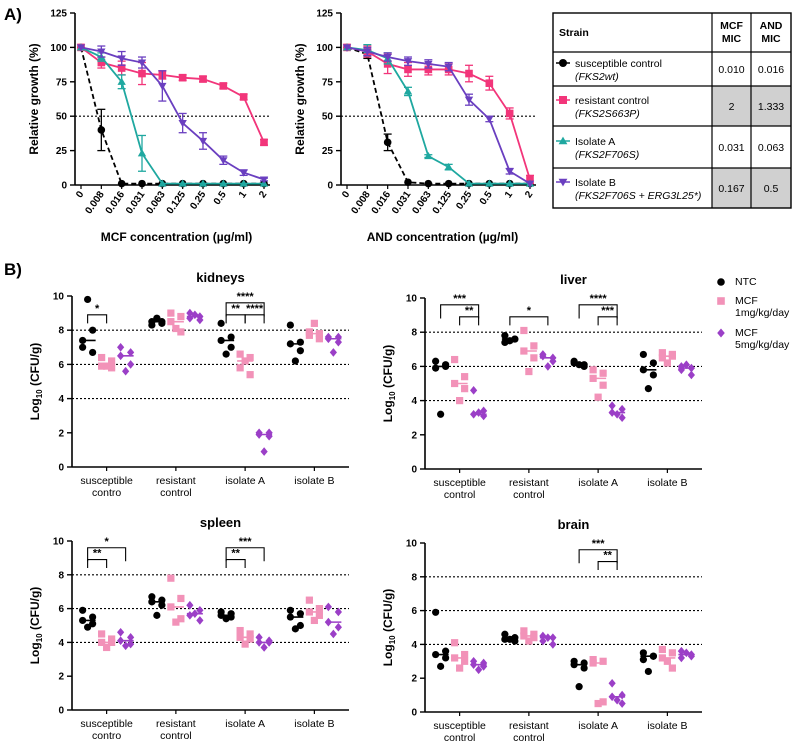  Describe the element at coordinates (300, 98) in the screenshot. I see `y-axis-title: Relative growth (%)` at that location.